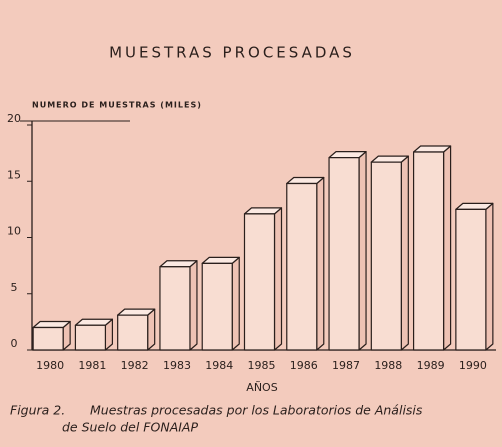 Image resolution: width=502 pixels, height=447 pixels. I want to click on x-tick-label: 1988, so click(388, 365).